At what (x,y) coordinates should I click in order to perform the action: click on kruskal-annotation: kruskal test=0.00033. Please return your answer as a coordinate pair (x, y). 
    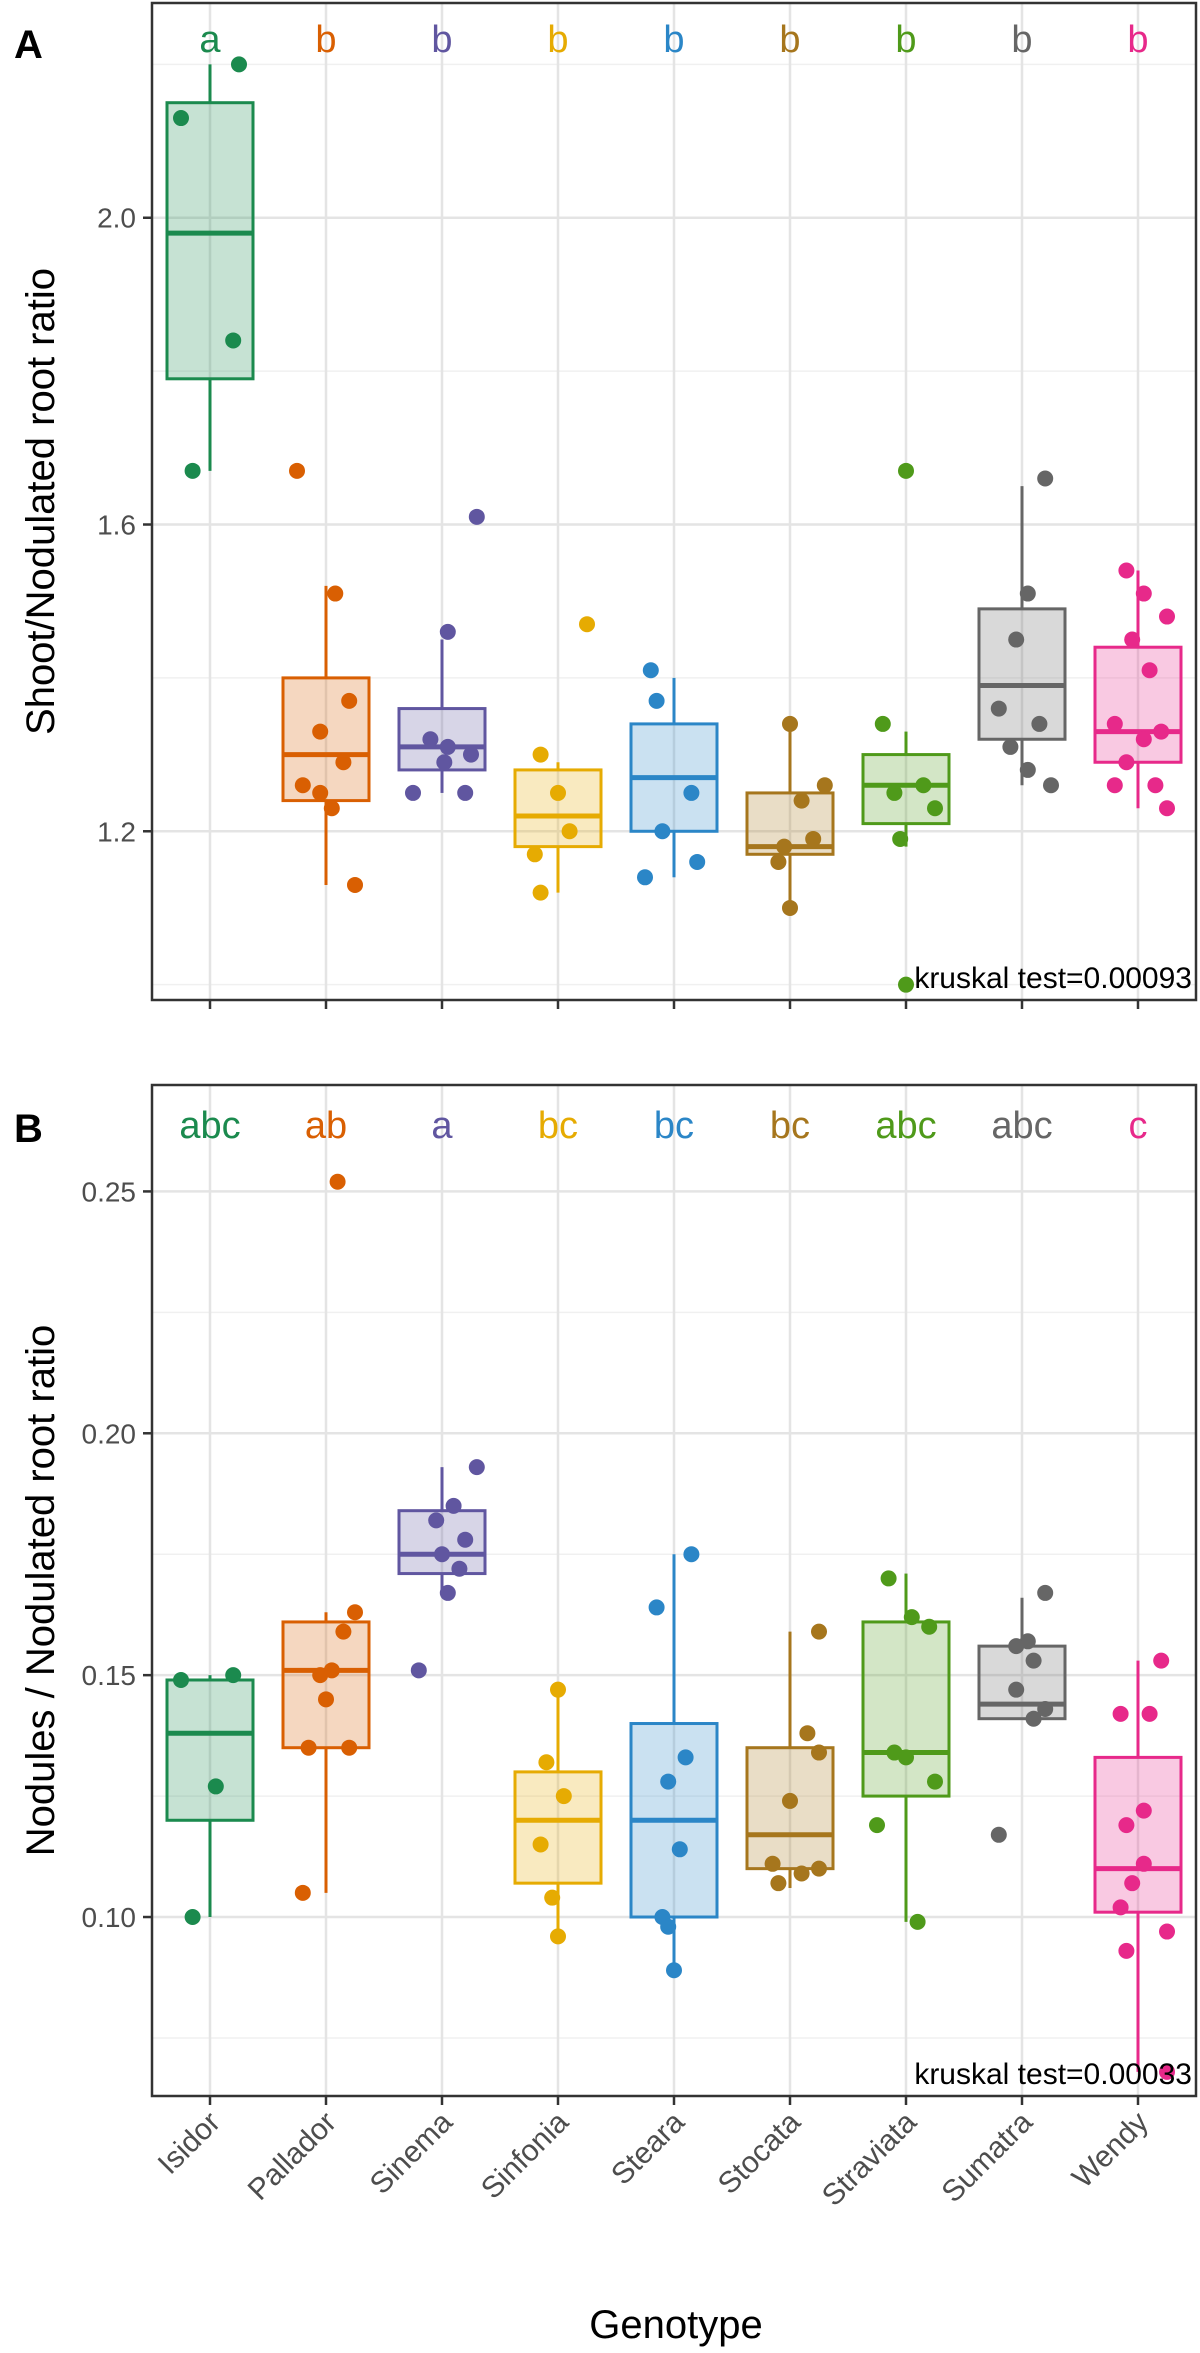
    Looking at the image, I should click on (1053, 2074).